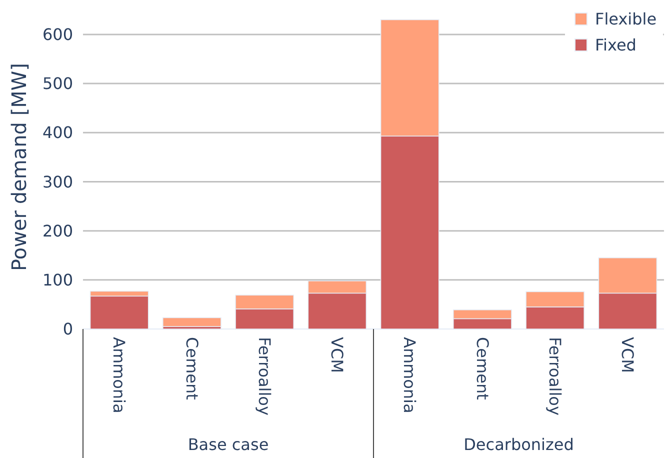  What do you see at coordinates (228, 444) in the screenshot?
I see `text: Base case` at bounding box center [228, 444].